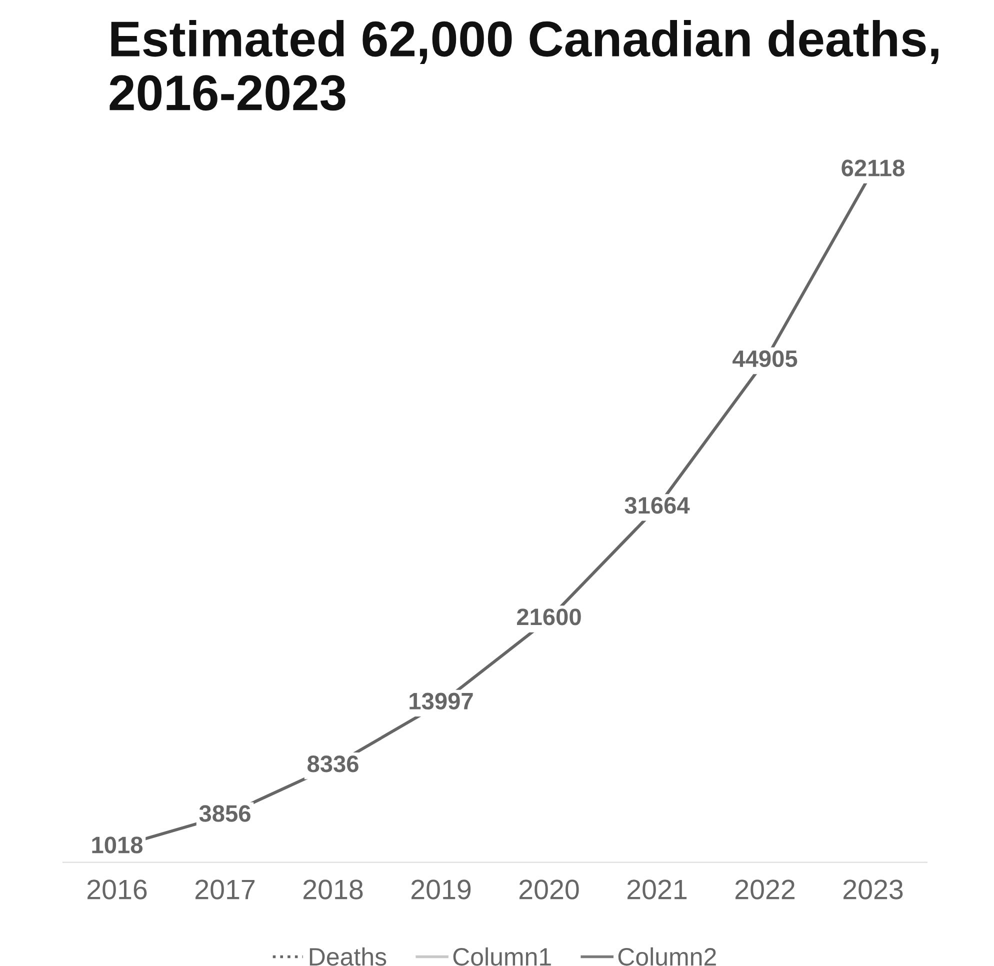 This screenshot has width=994, height=966. Describe the element at coordinates (225, 890) in the screenshot. I see `x-tick-label: 2017` at that location.